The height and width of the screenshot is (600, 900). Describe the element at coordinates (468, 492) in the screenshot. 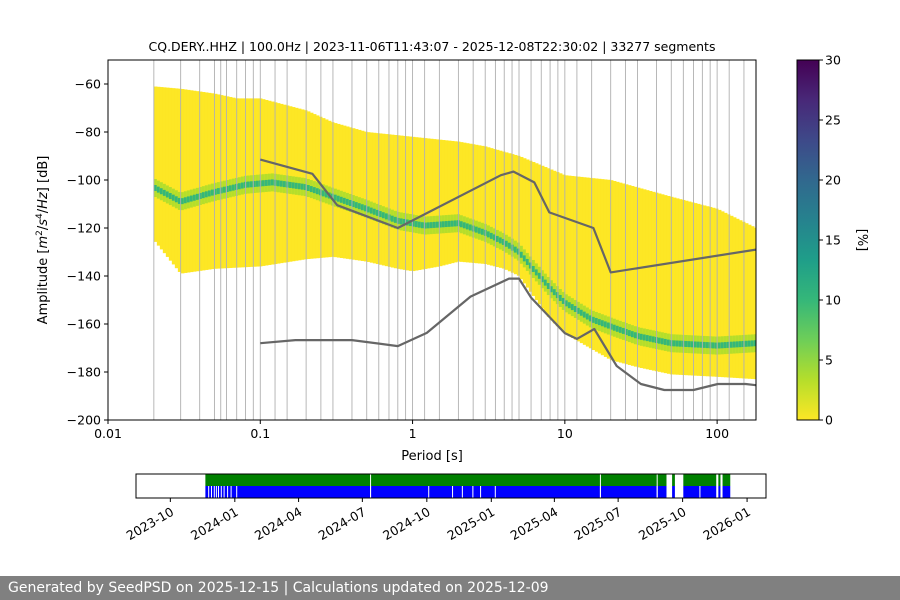

I see `timeline-segment-bar` at that location.